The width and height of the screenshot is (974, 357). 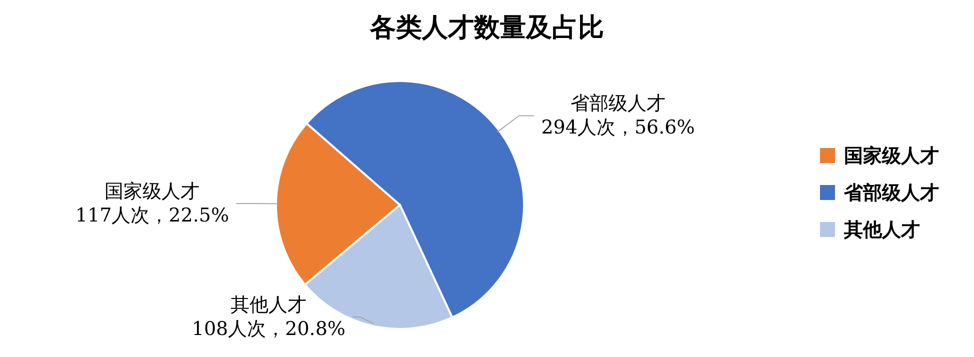 What do you see at coordinates (152, 191) in the screenshot?
I see `slice-label: 国家级人才` at bounding box center [152, 191].